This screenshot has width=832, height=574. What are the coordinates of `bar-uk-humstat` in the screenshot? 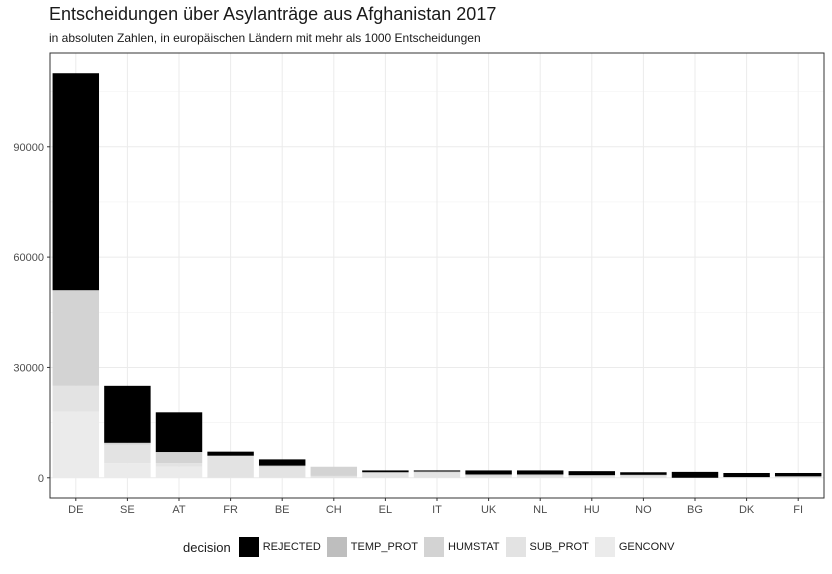 It's located at (488, 475).